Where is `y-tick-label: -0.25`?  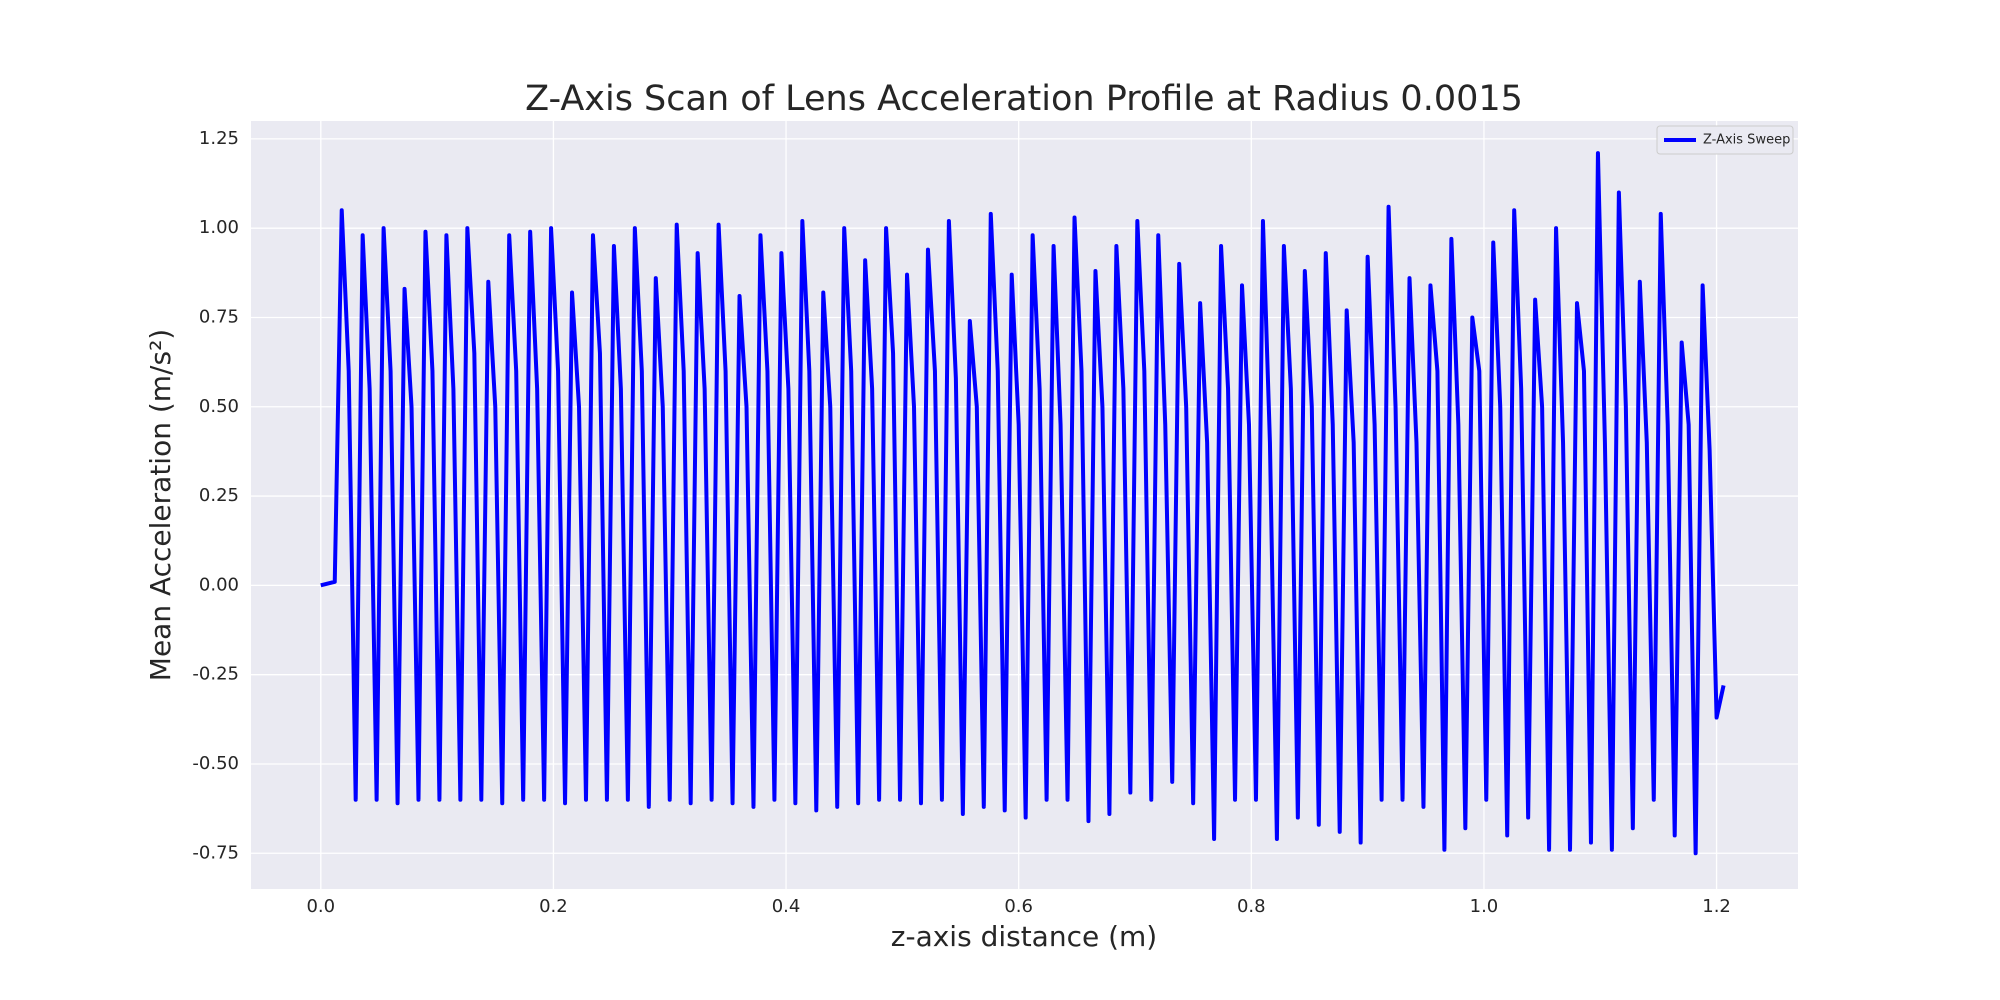 y-tick-label: -0.25 is located at coordinates (215, 674).